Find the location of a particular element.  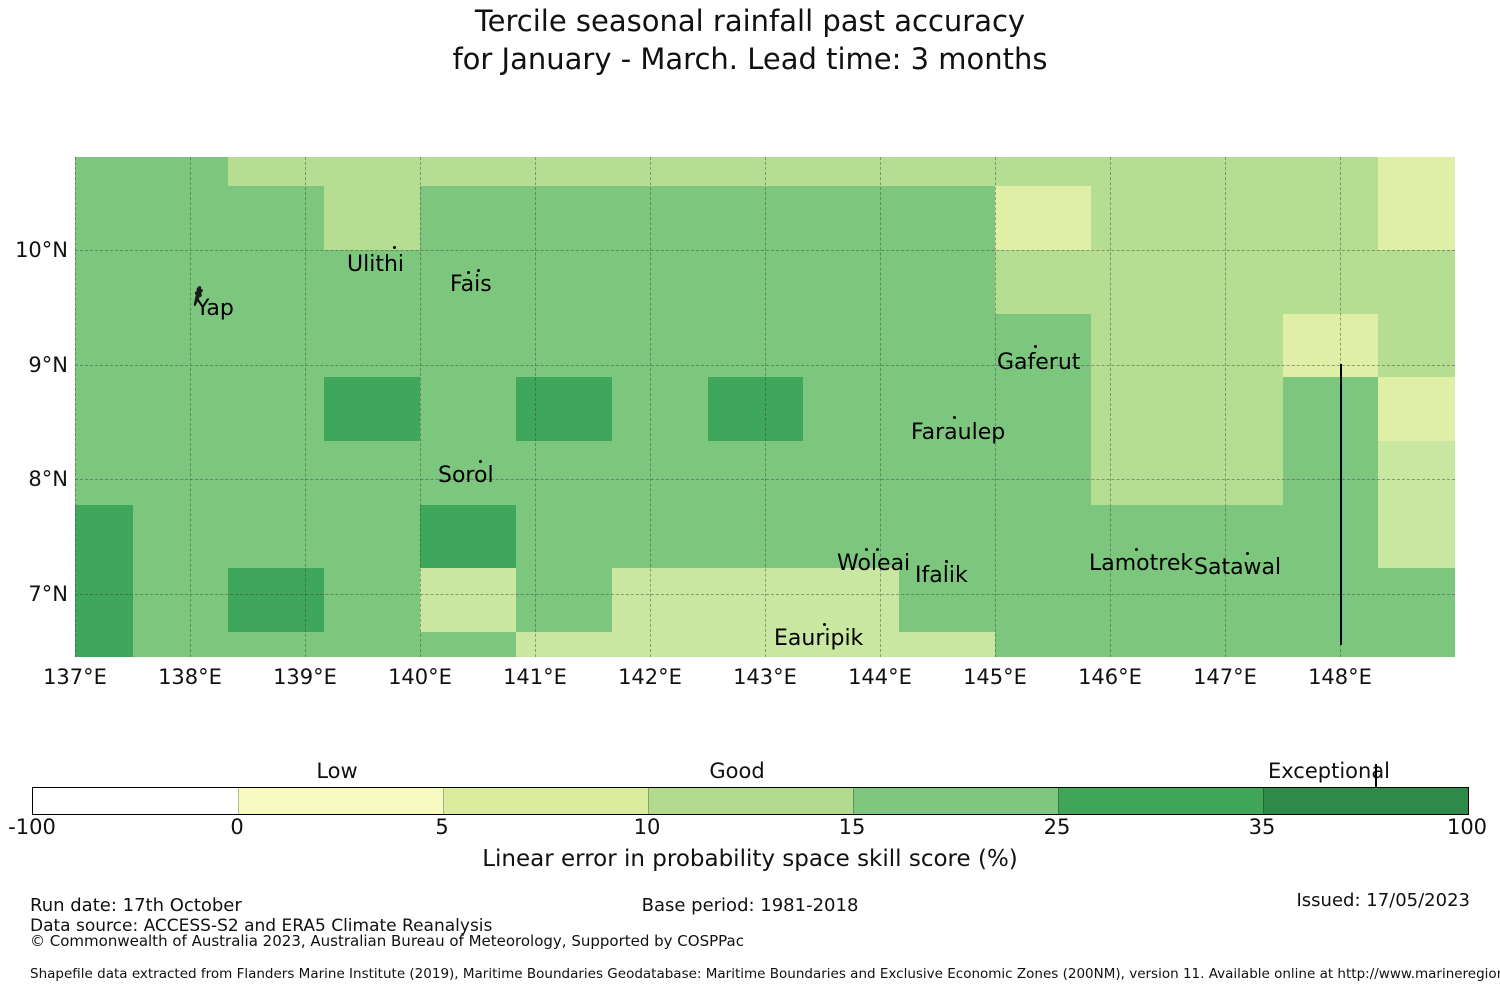

colorbar is located at coordinates (750, 801).